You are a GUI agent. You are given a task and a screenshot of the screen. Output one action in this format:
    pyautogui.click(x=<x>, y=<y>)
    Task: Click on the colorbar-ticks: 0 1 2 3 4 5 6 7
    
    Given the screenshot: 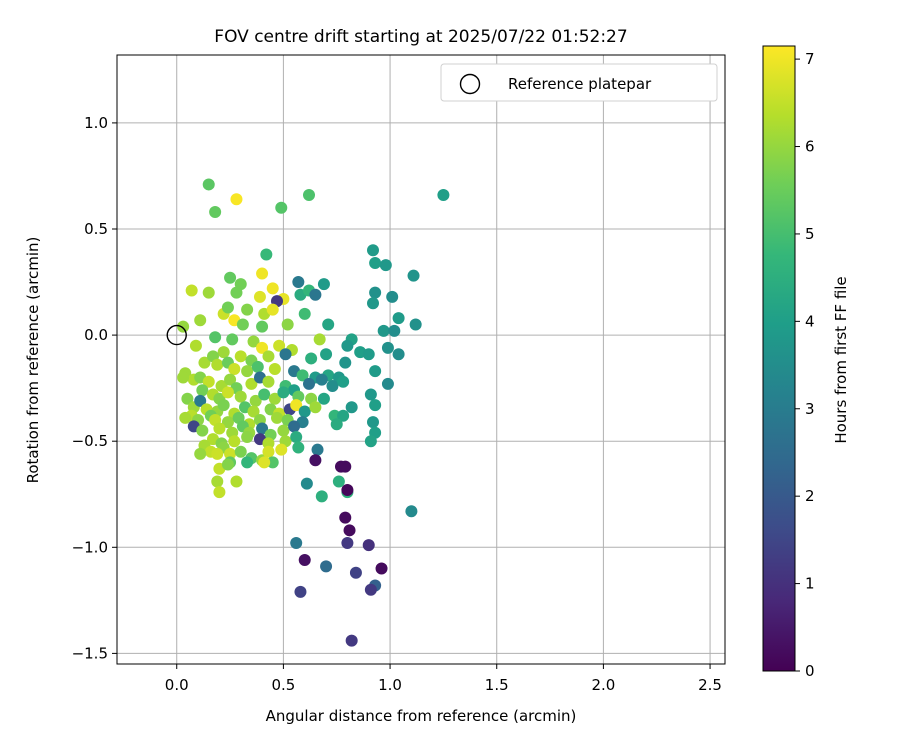 What is the action you would take?
    pyautogui.click(x=805, y=365)
    